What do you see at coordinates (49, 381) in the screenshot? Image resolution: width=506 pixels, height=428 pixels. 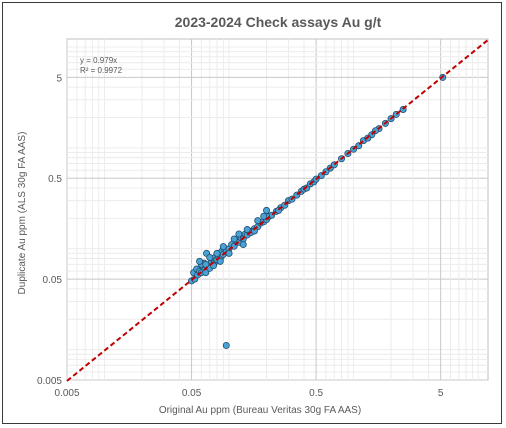 I see `y-tick-label: 0.005` at bounding box center [49, 381].